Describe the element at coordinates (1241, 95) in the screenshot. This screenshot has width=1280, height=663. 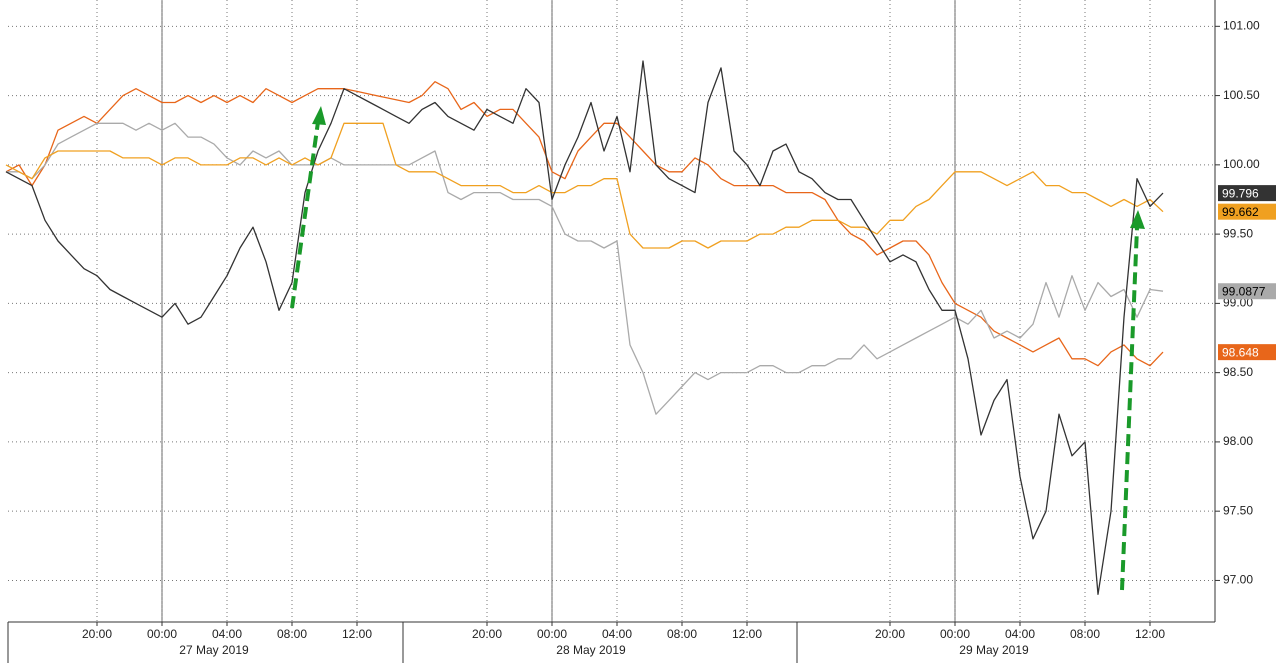
I see `y-tick-label: 100.50` at that location.